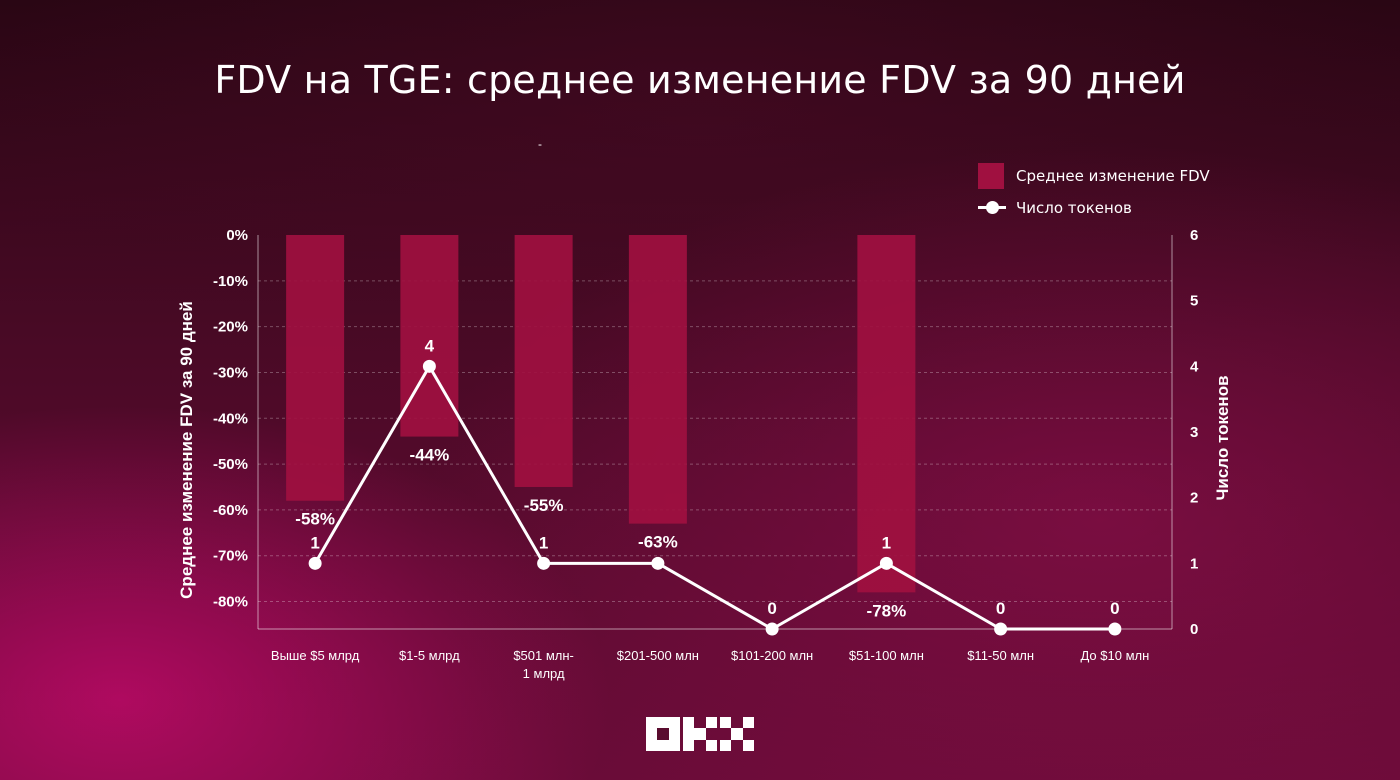 The height and width of the screenshot is (780, 1400). I want to click on x-tick-label: Выше $5 млрд, so click(315, 655).